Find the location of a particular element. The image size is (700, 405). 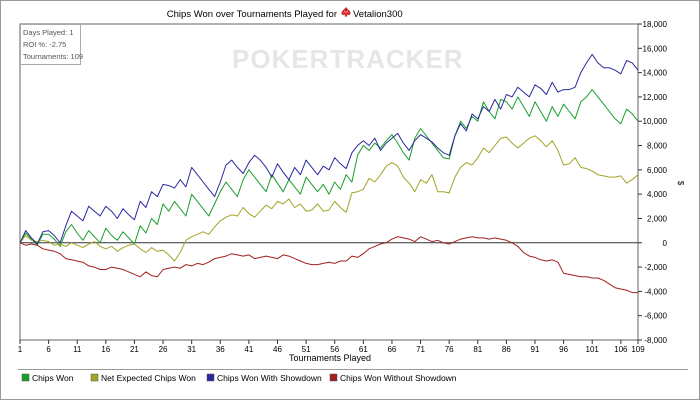

x-tick-label: 81 is located at coordinates (477, 349).